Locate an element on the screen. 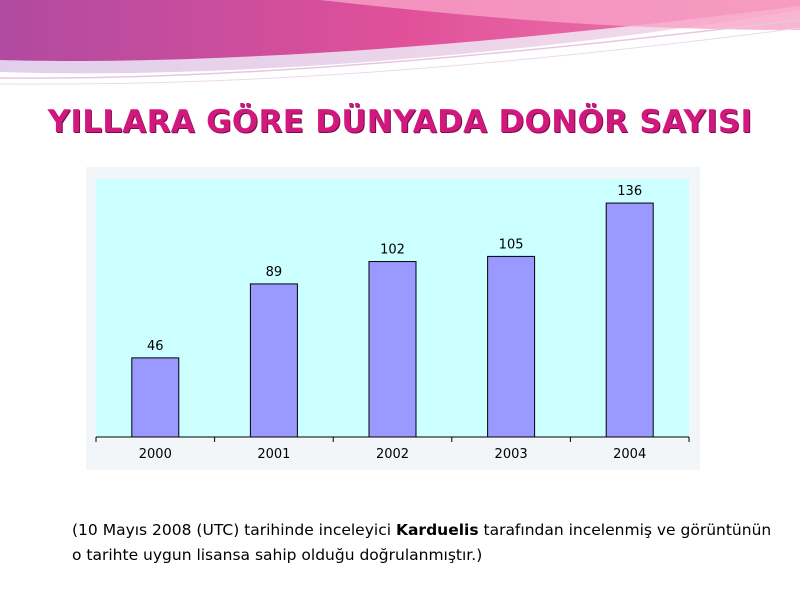  reviewer-name: Karduelis is located at coordinates (437, 530).